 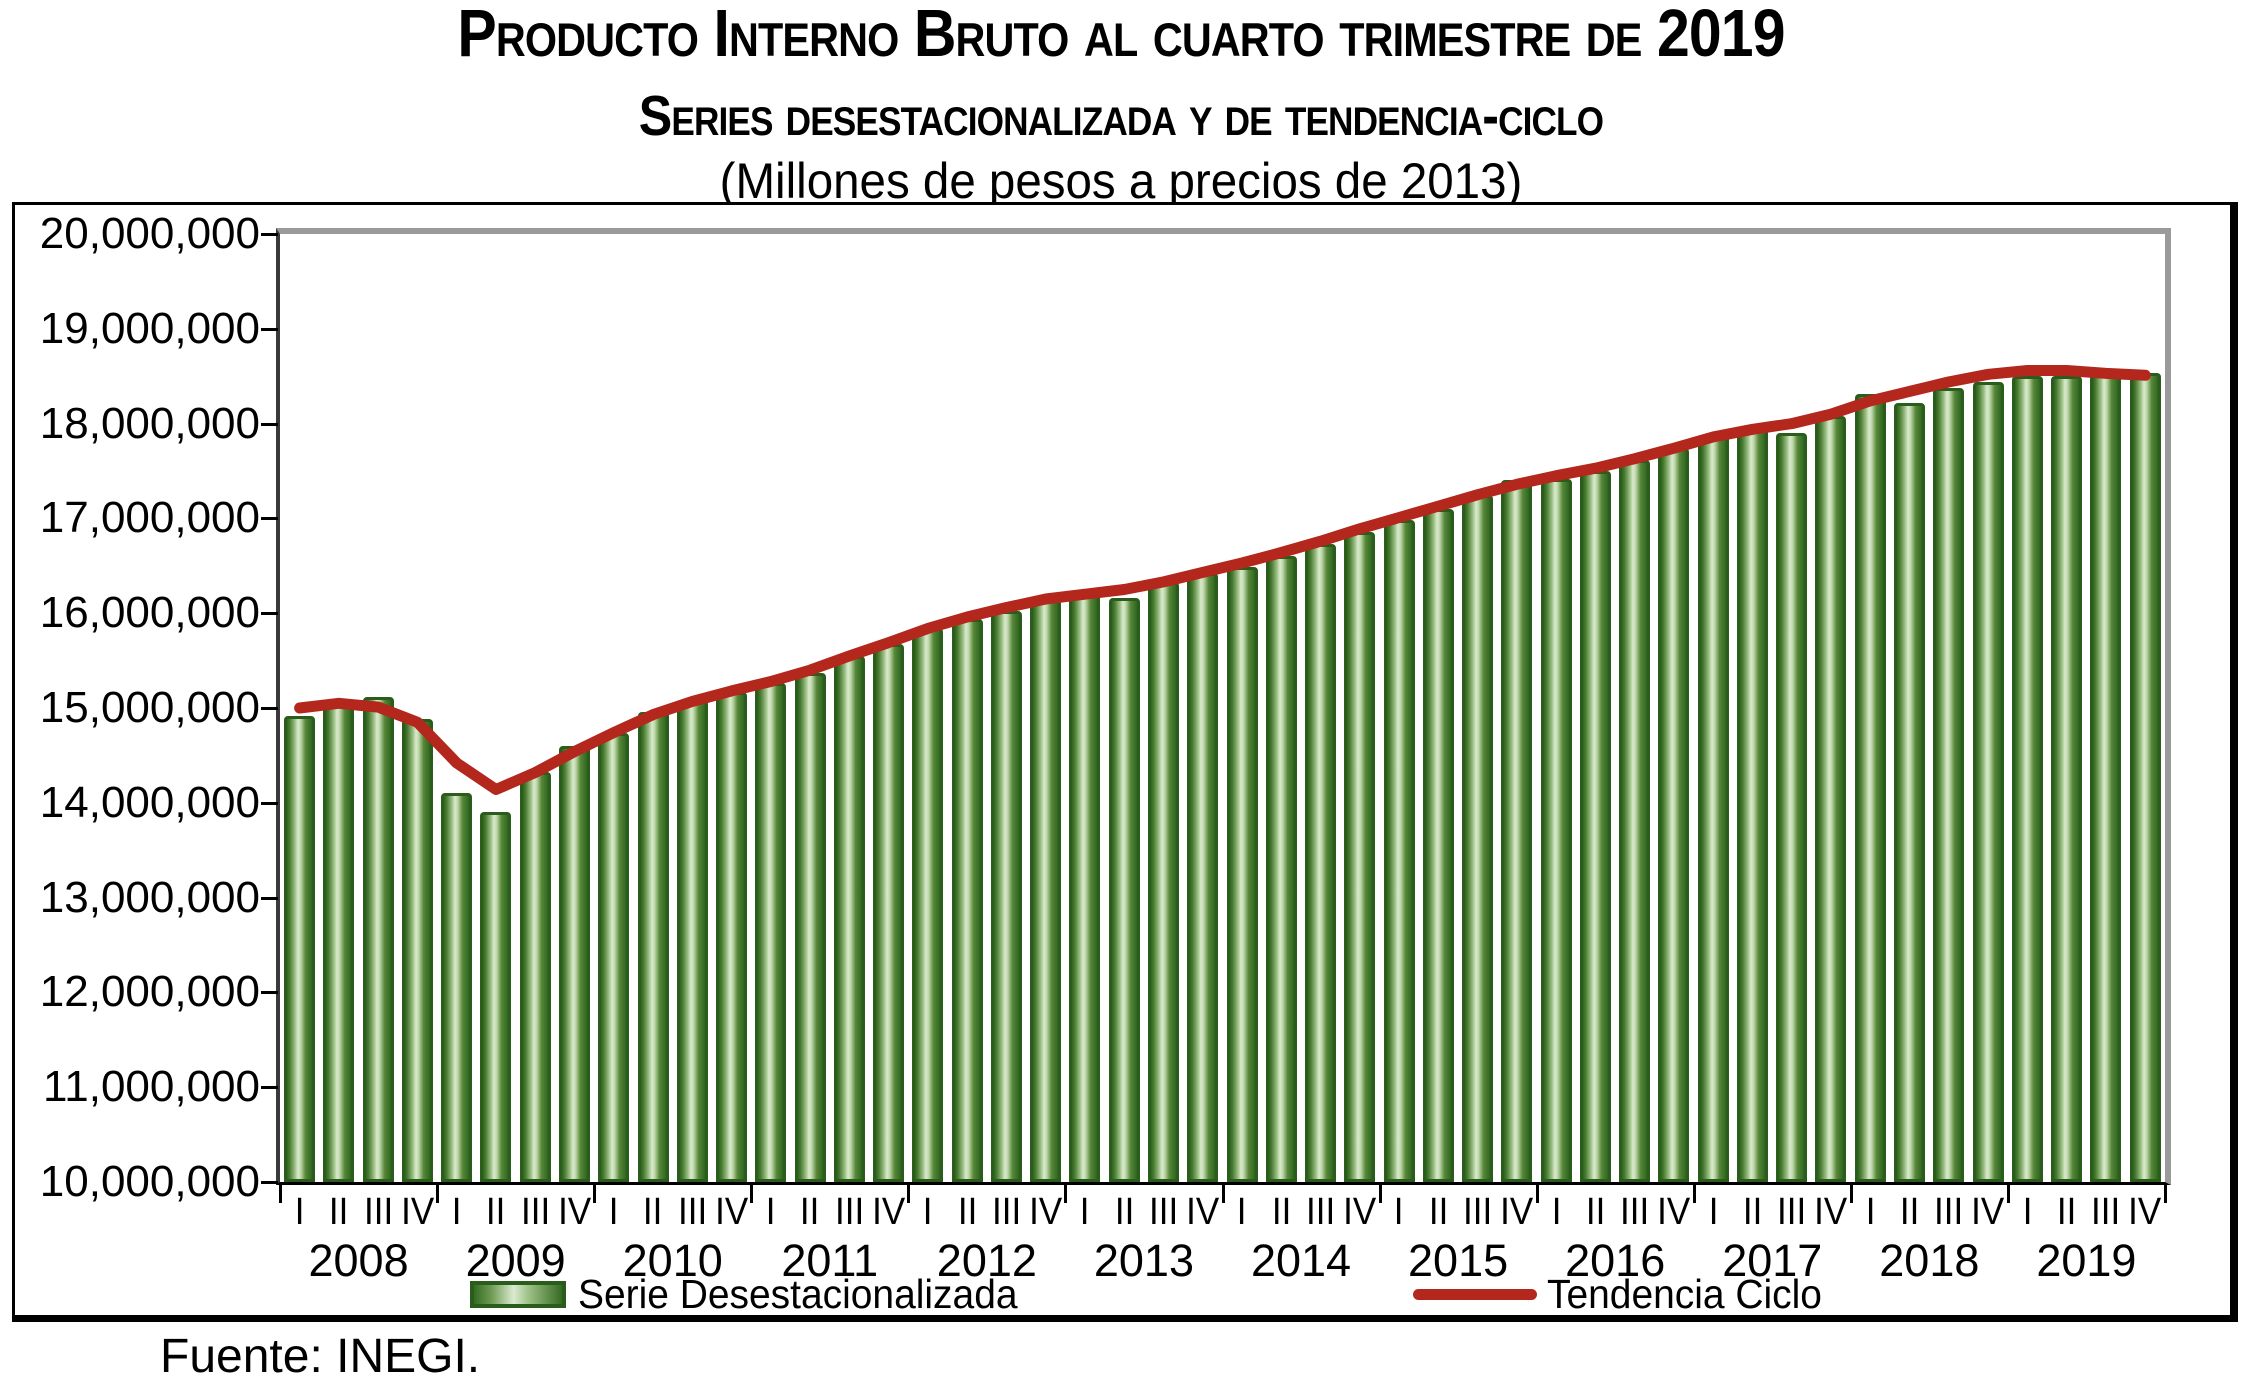 What do you see at coordinates (149, 328) in the screenshot?
I see `y-axis-tick-label: 19,000,000` at bounding box center [149, 328].